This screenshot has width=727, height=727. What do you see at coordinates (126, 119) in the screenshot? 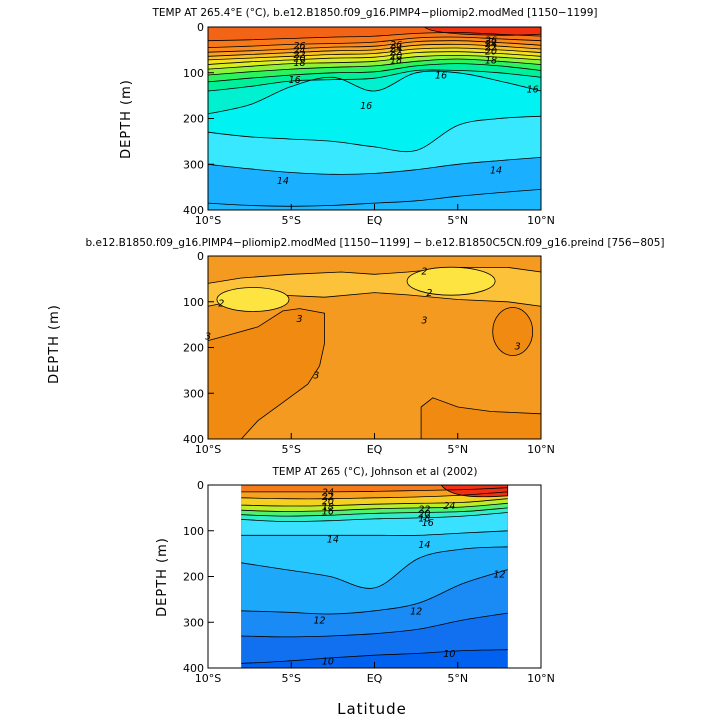
I see `panel-1-ylabel: DEPTH (m)` at bounding box center [126, 119].